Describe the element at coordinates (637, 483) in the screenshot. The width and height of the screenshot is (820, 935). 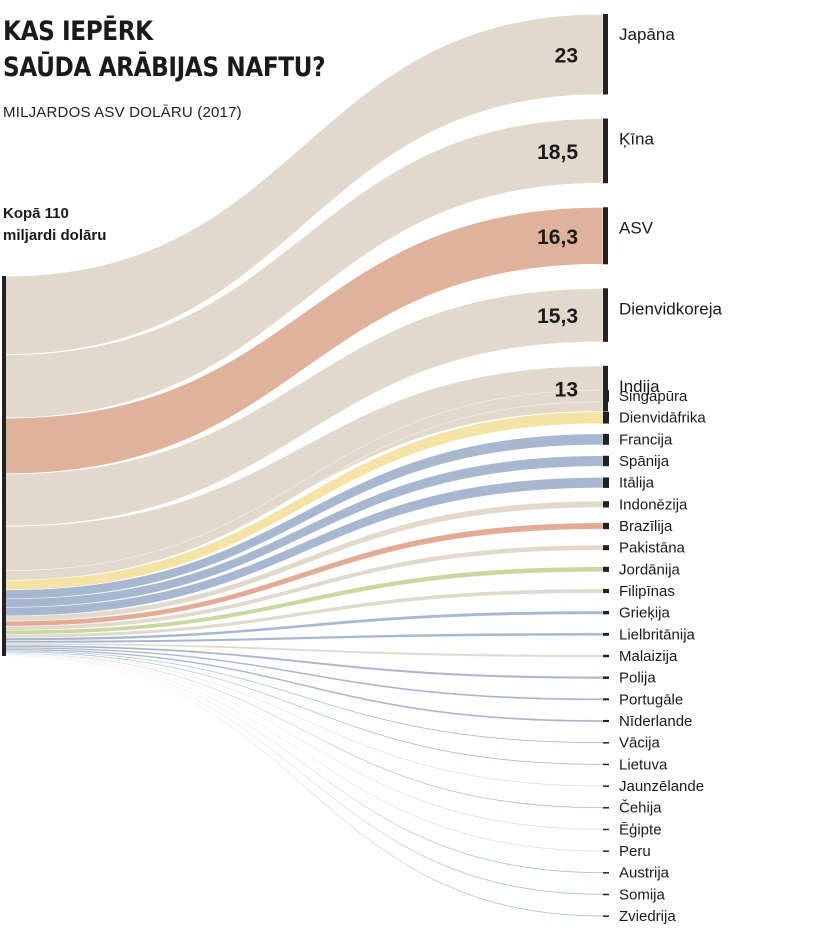
I see `target-label-italija: Itālija` at that location.